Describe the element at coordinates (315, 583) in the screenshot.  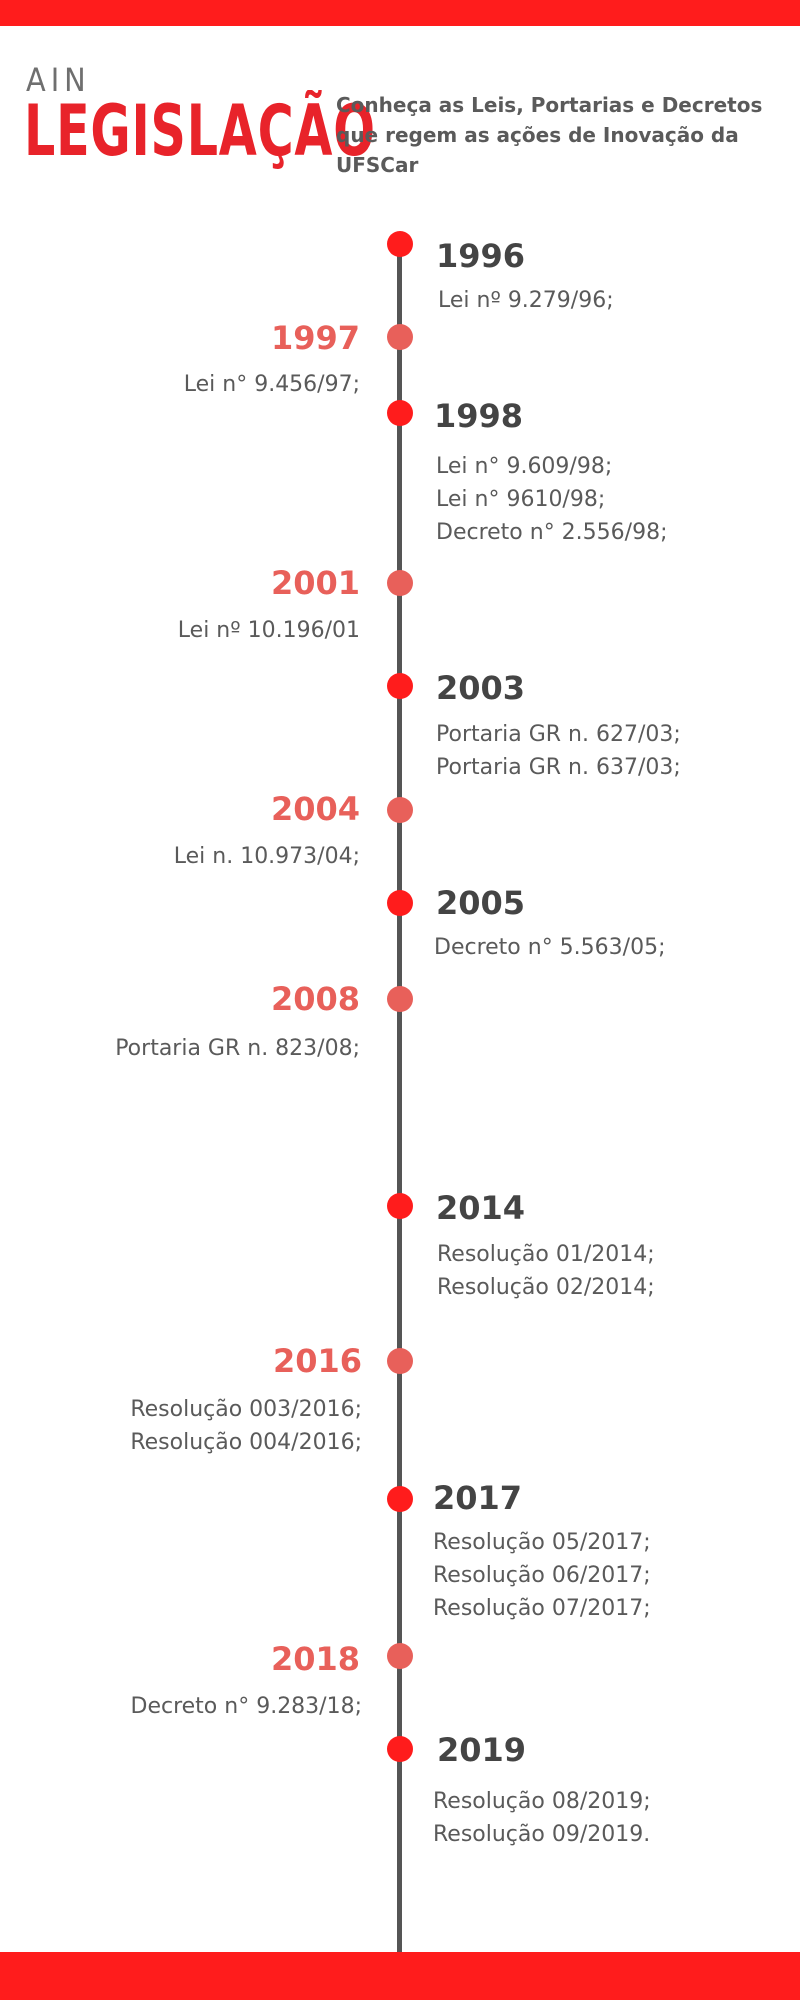
I see `timeline-year: 2001` at that location.